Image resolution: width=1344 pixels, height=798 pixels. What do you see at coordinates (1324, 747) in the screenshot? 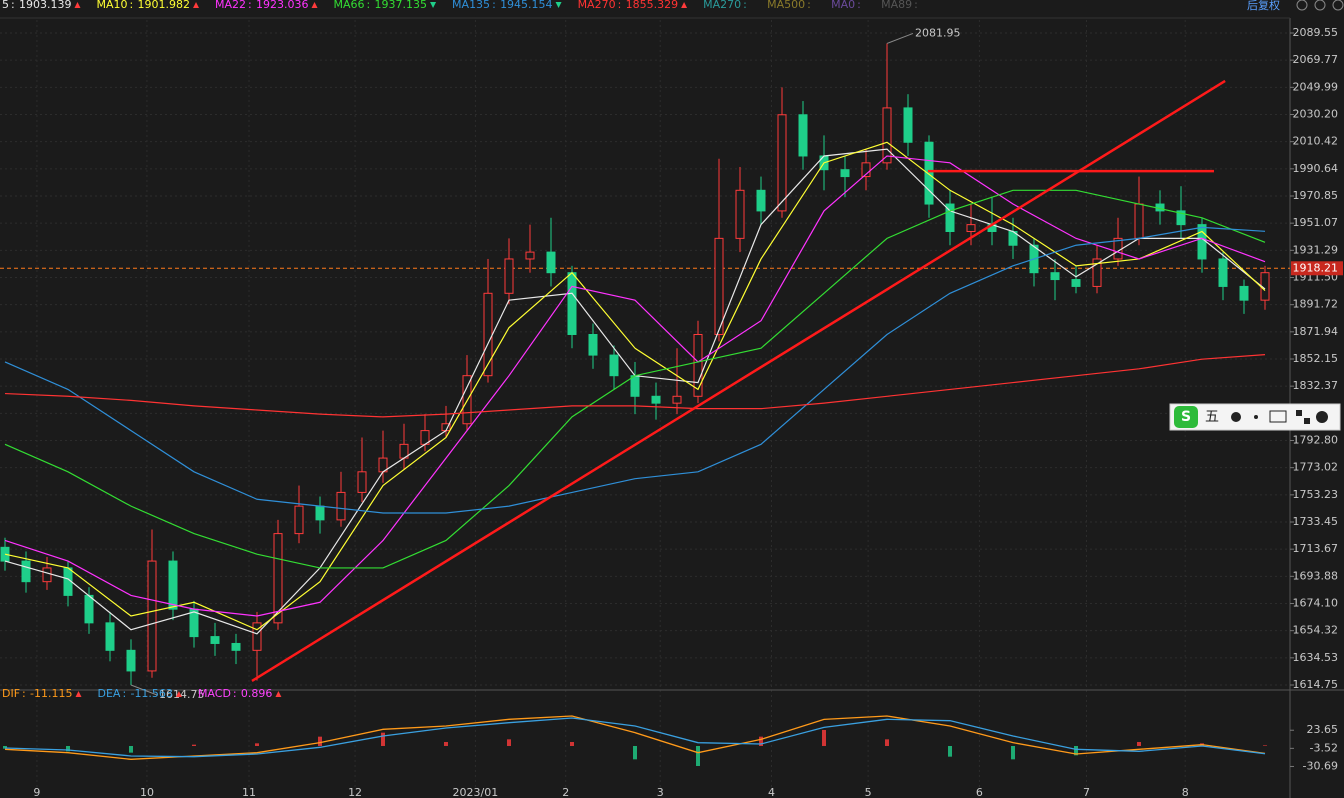
I see `y-tick-label: -3.52` at bounding box center [1324, 747].